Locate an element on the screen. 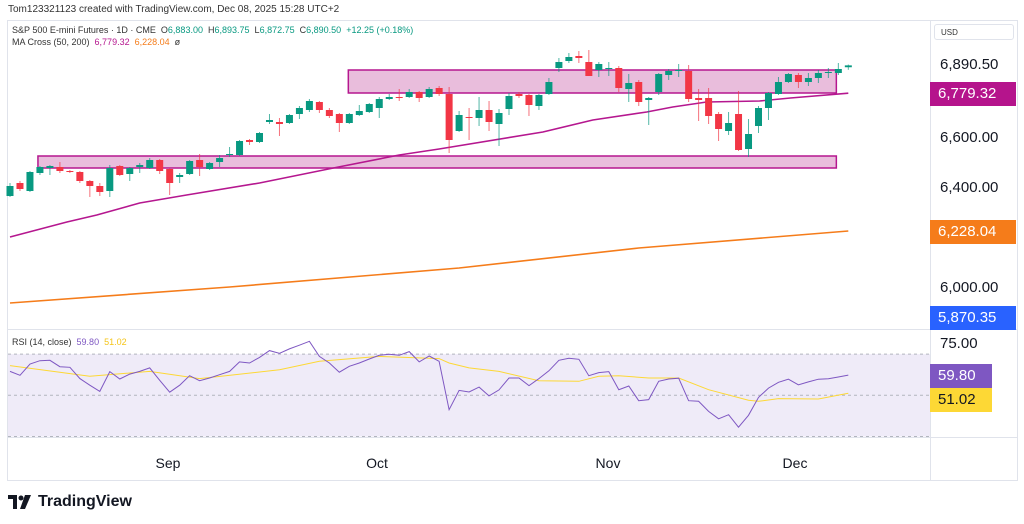 The height and width of the screenshot is (524, 1024). currency-selector: USD is located at coordinates (974, 32).